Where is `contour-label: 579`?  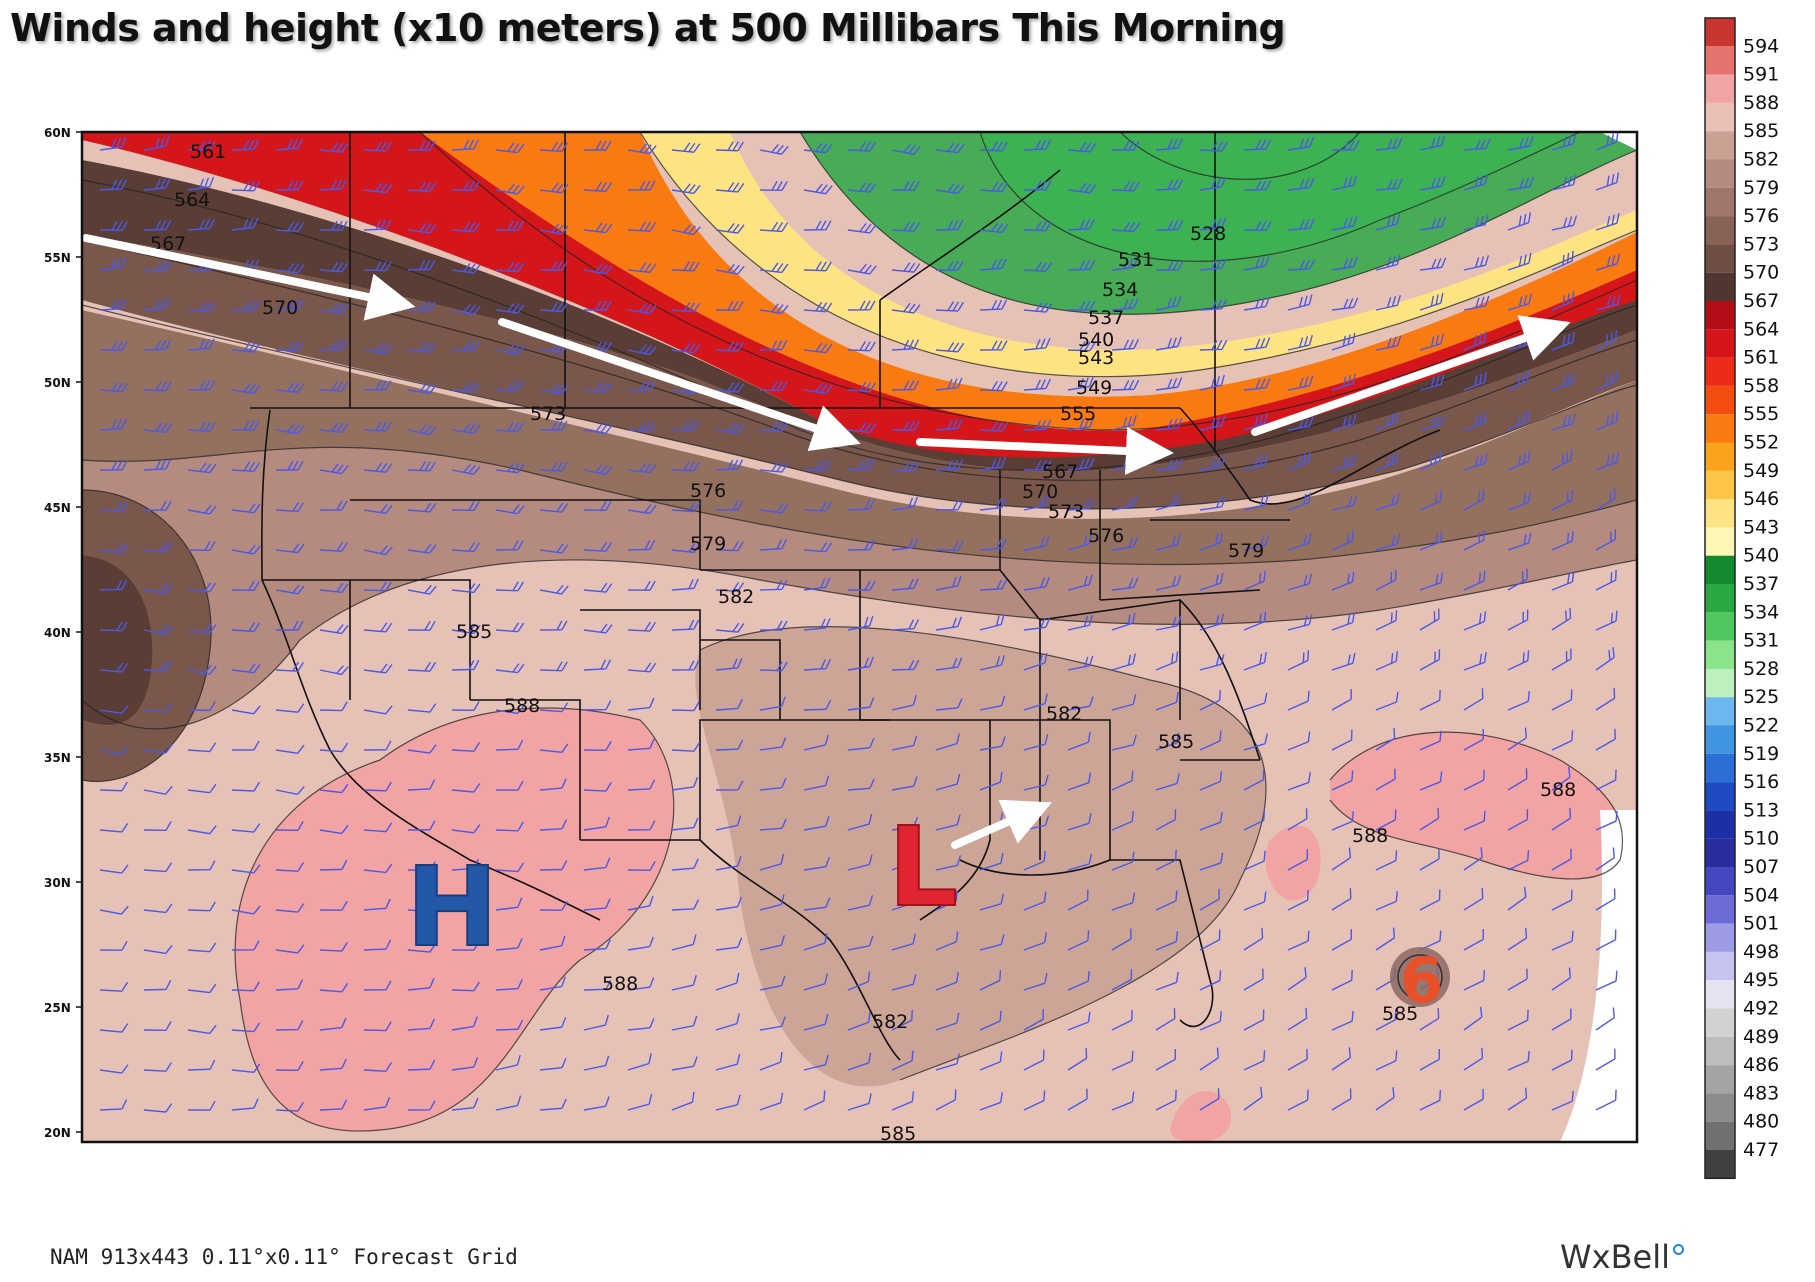
contour-label: 579 is located at coordinates (1246, 551).